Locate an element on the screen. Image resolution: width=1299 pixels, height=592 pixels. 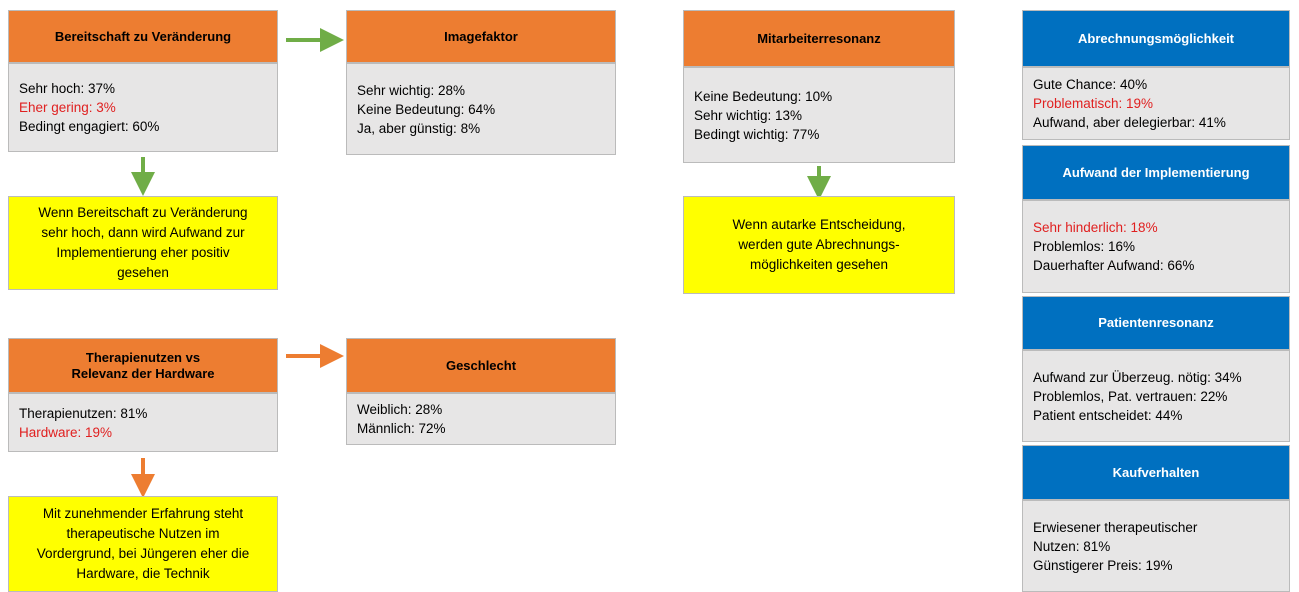
box-item: Therapienutzen: 81% is located at coordinates (83, 413).